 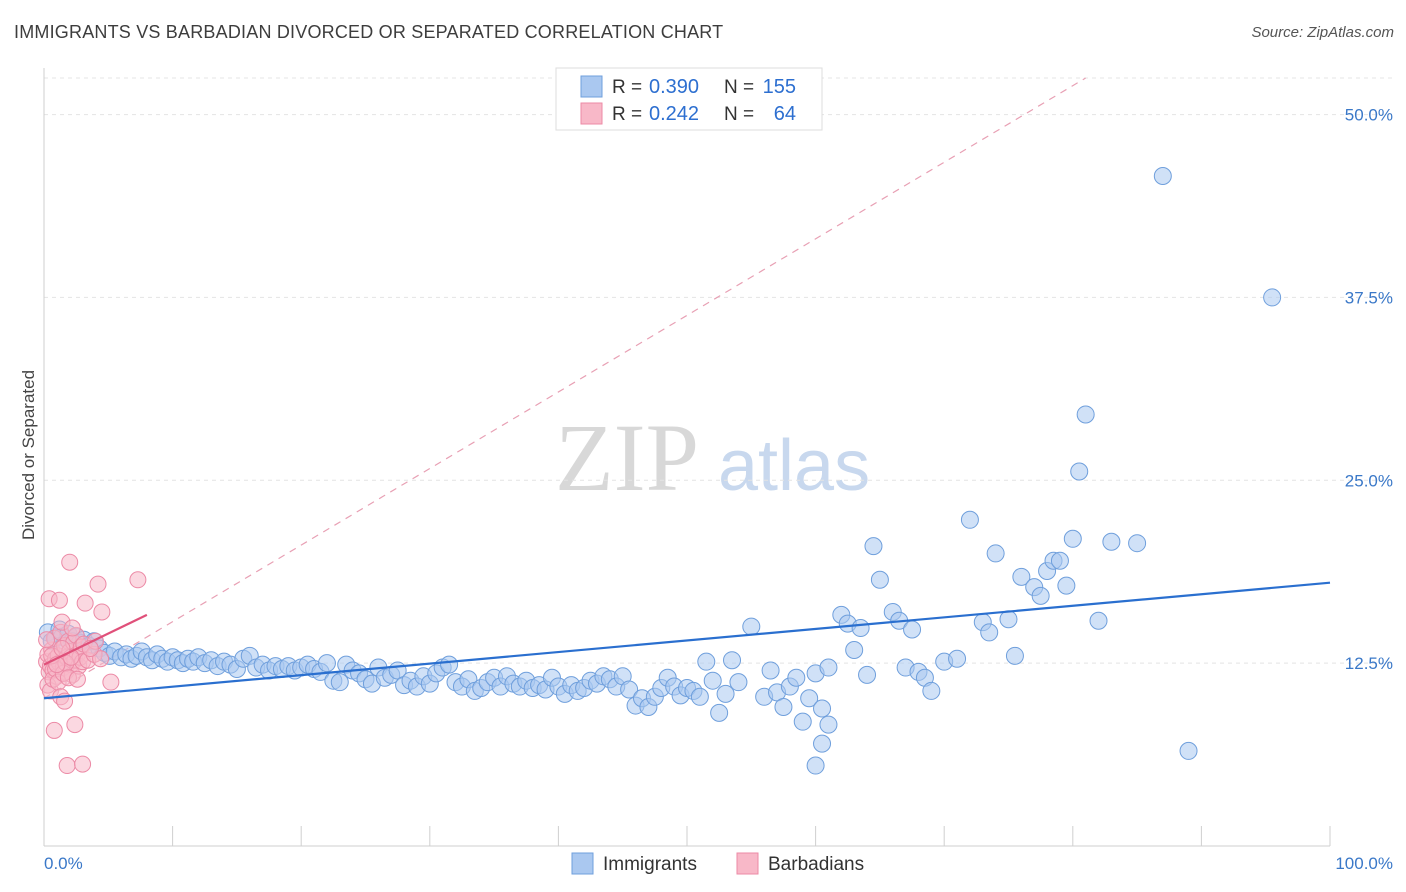 I want to click on immigrants-r-label: R =, so click(x=627, y=87).